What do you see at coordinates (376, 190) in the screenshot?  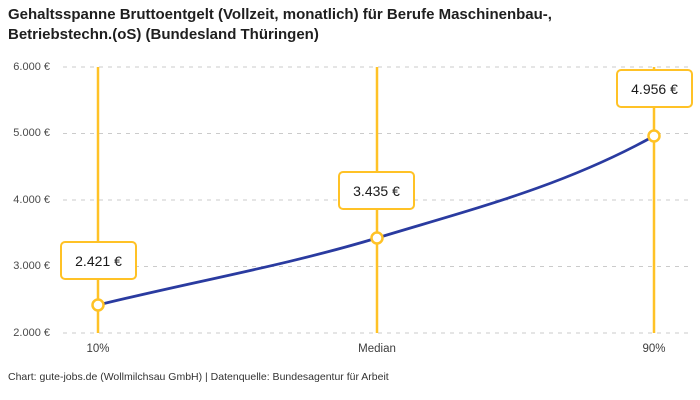 I see `value-label-median: 3.435 €` at bounding box center [376, 190].